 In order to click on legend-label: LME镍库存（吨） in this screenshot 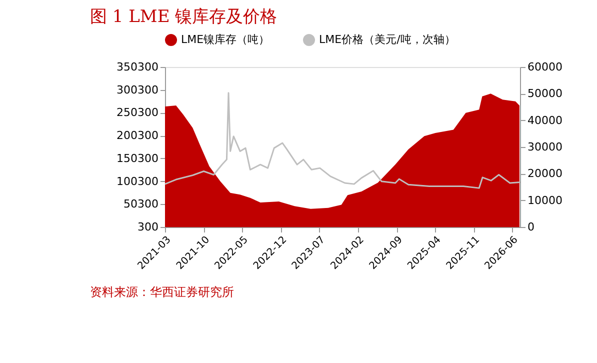, I will do `click(225, 39)`.